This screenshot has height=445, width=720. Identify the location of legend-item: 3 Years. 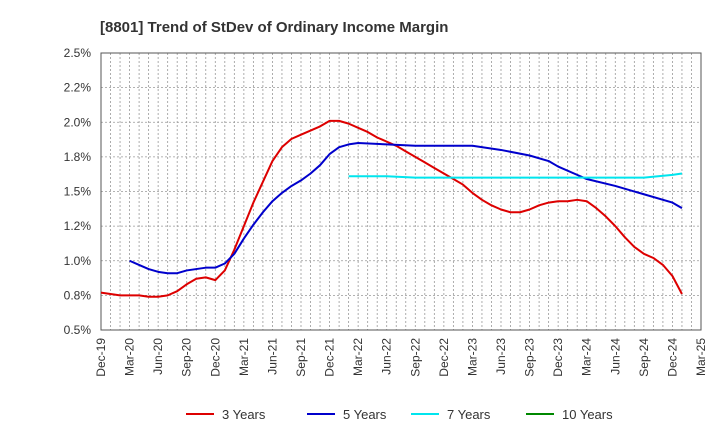
(226, 414).